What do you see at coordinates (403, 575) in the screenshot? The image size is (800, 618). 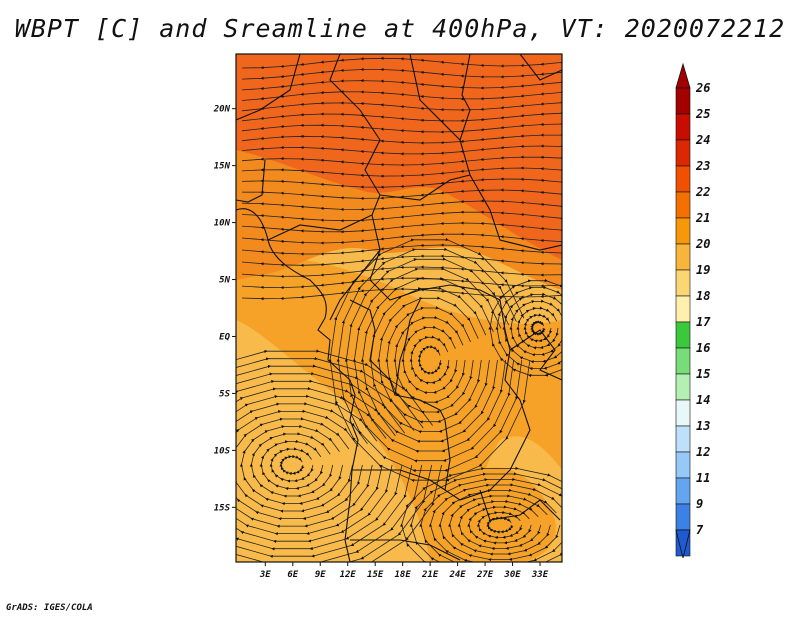 I see `lon-tick-label: 18E` at bounding box center [403, 575].